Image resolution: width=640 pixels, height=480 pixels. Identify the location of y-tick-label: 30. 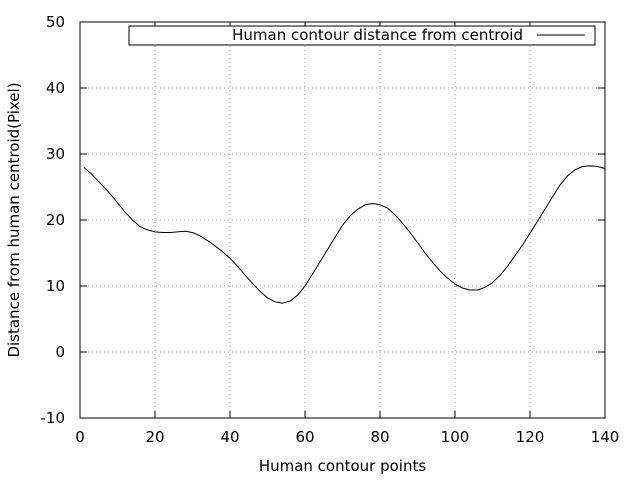
(55, 154).